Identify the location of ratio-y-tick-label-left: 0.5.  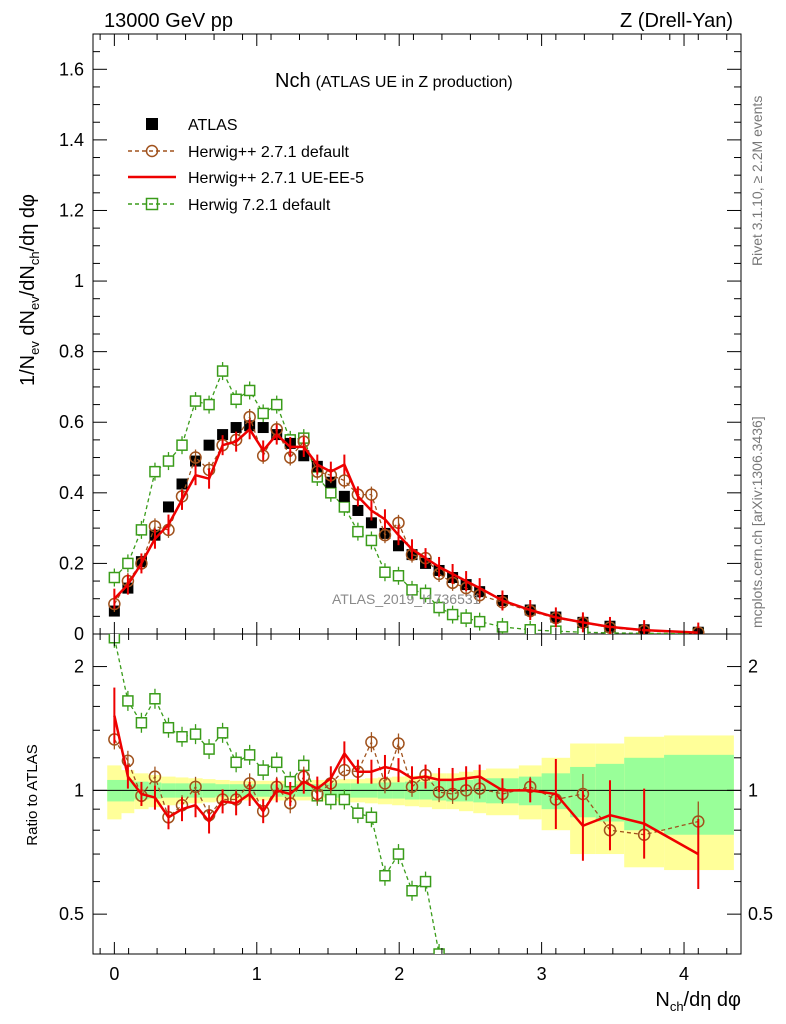
(71, 914).